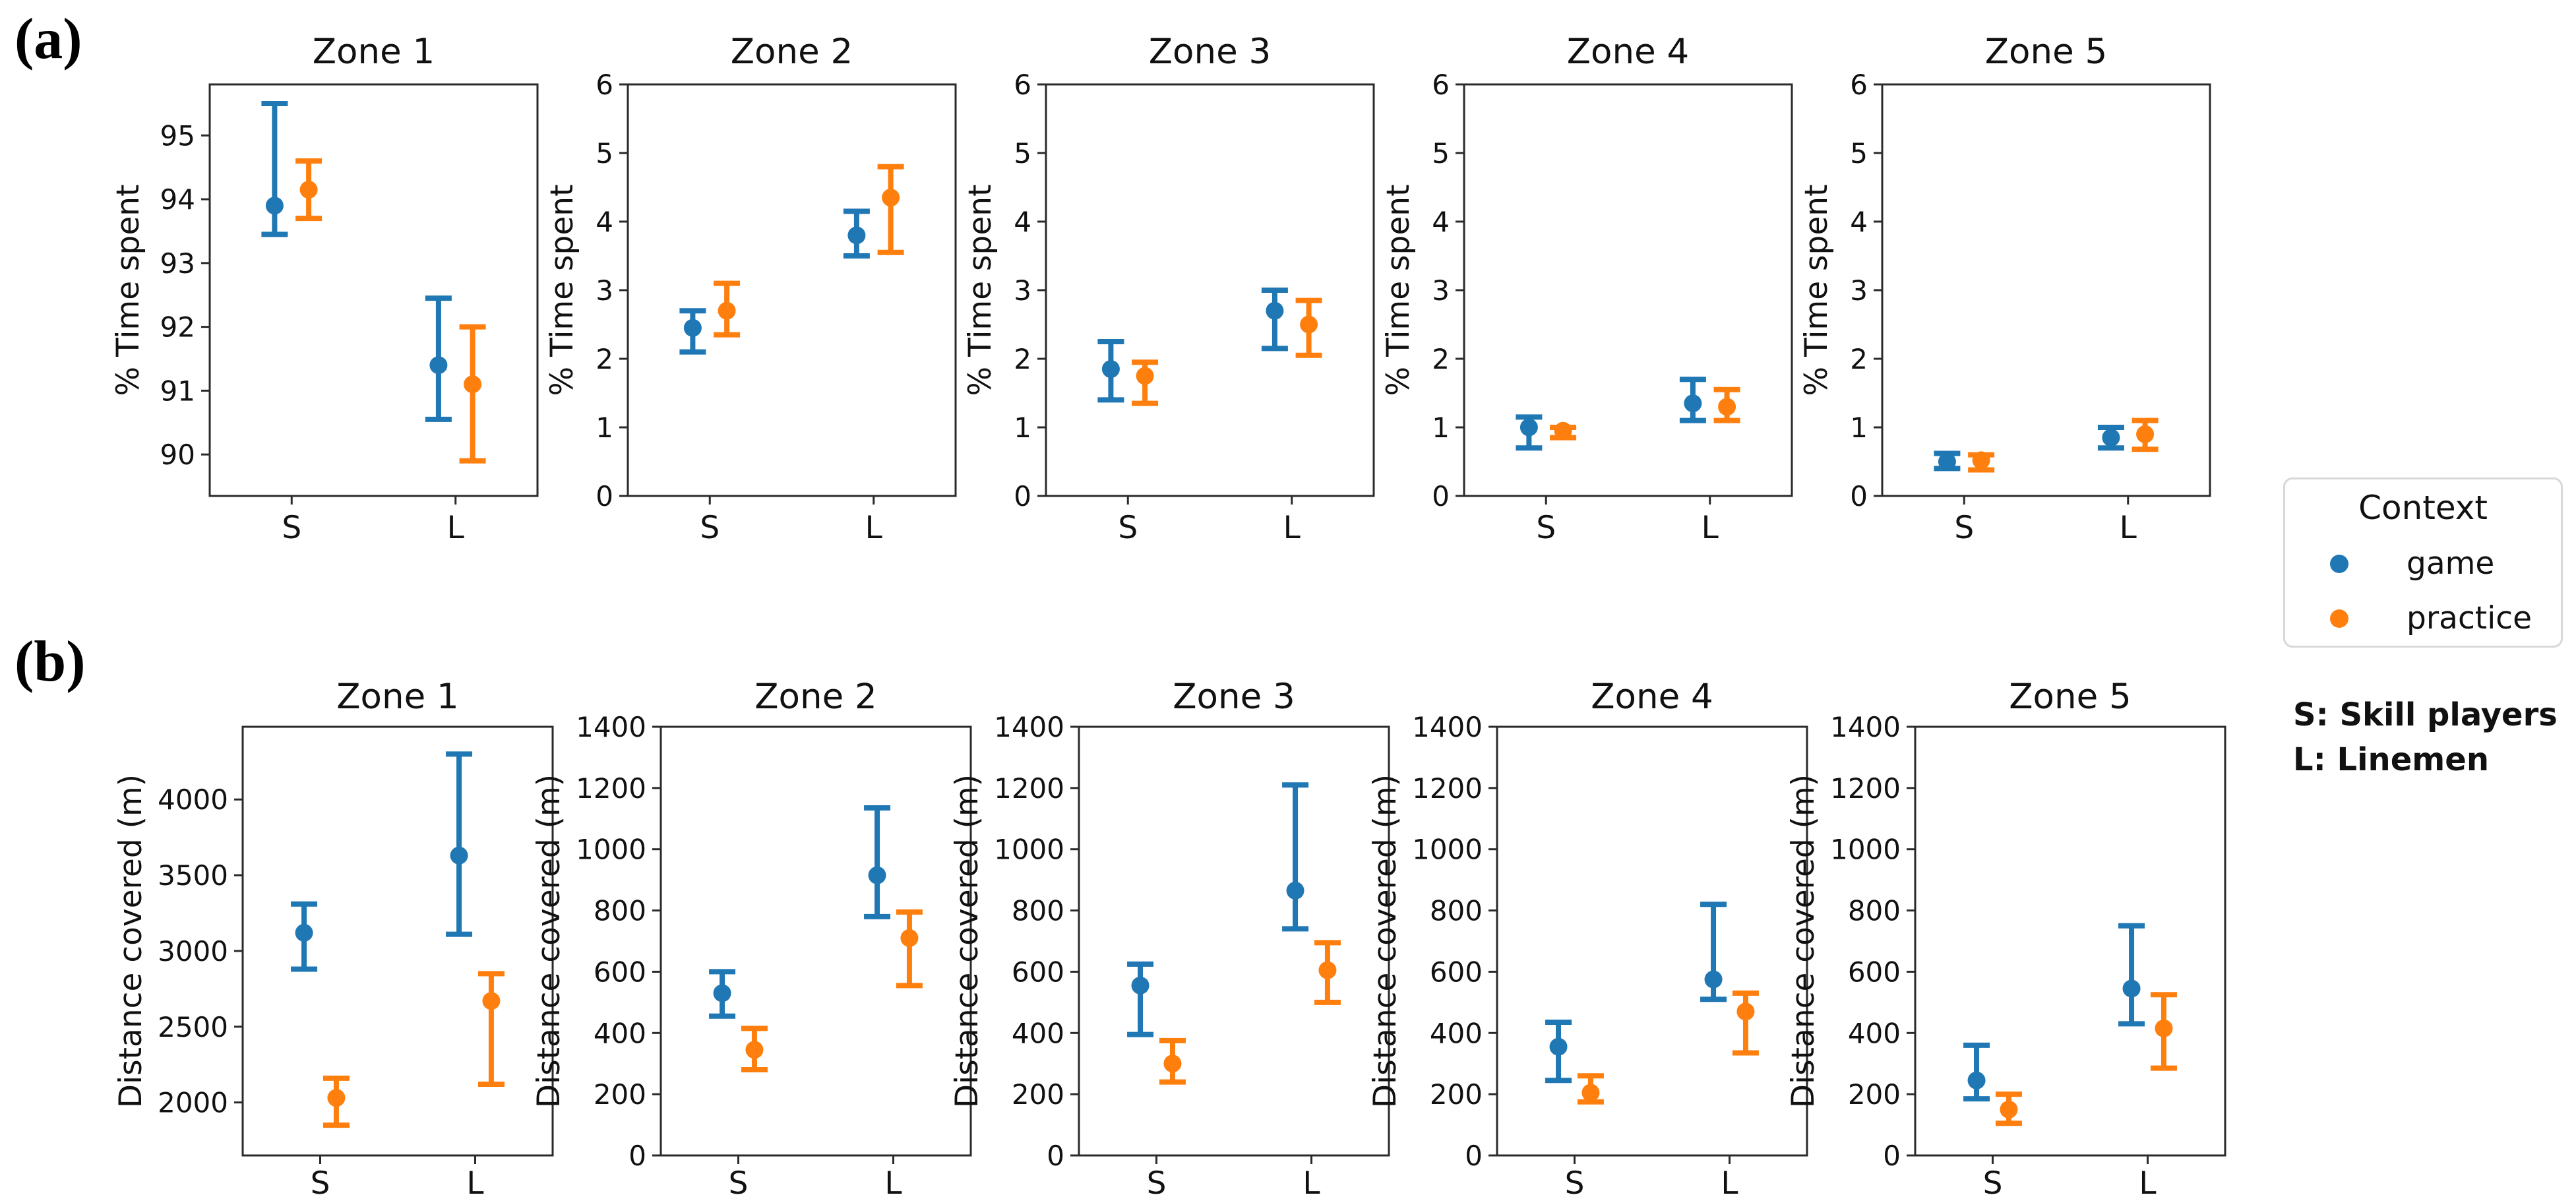  I want to click on note-skill-players: S: Skill players, so click(2425, 714).